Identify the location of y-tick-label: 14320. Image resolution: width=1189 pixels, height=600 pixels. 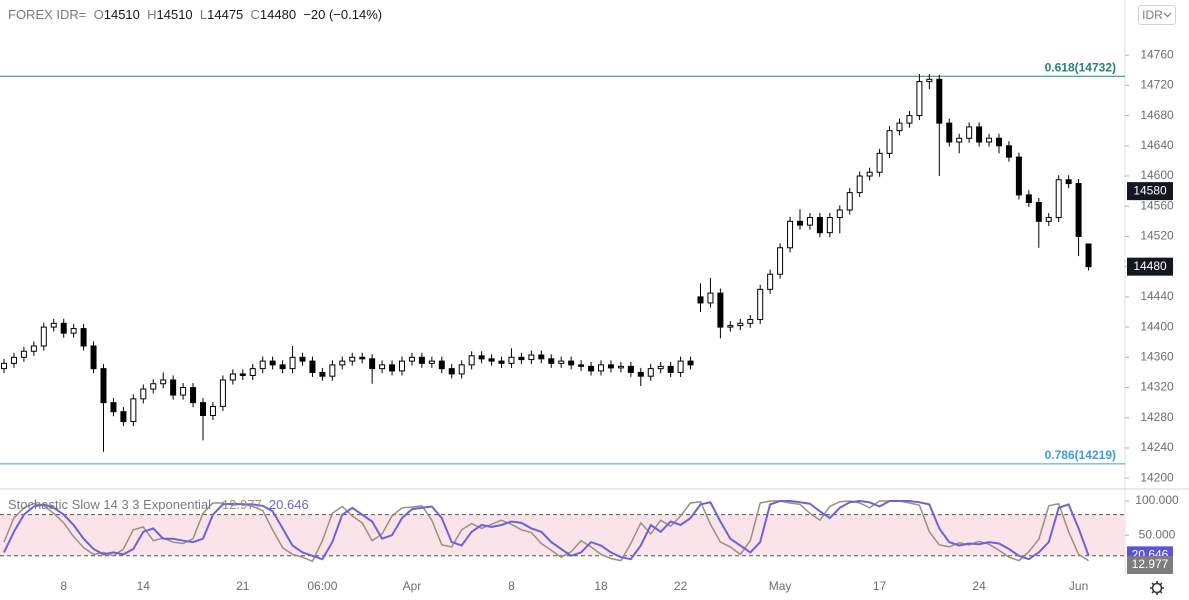
(1157, 387).